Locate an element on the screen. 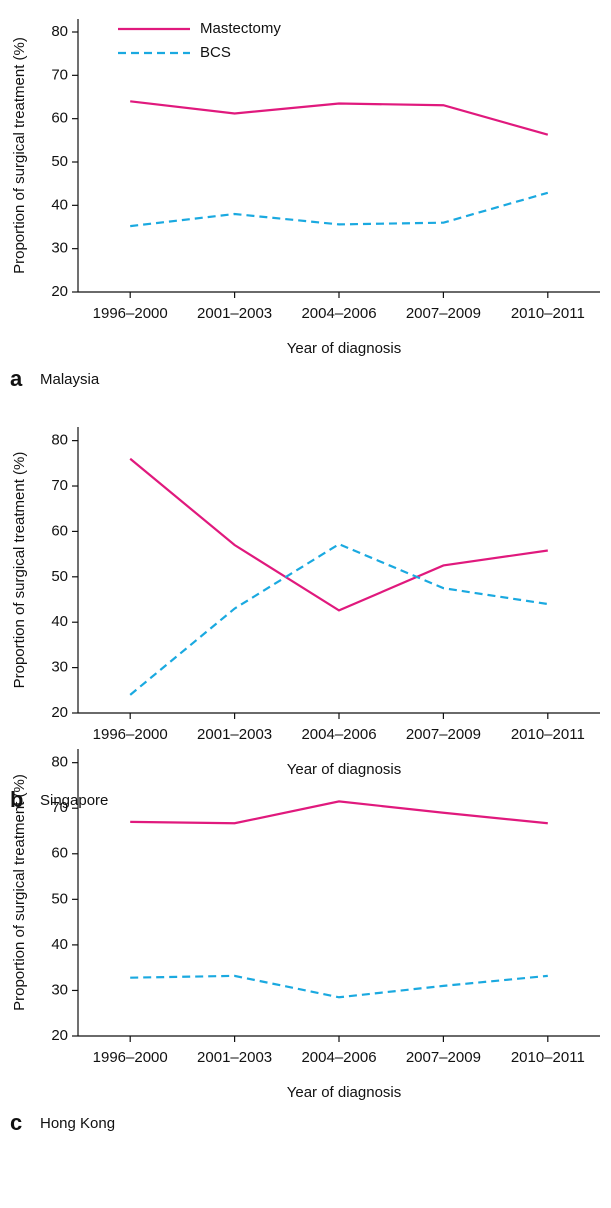 This screenshot has width=611, height=1208. legend-label: Mastectomy is located at coordinates (240, 28).